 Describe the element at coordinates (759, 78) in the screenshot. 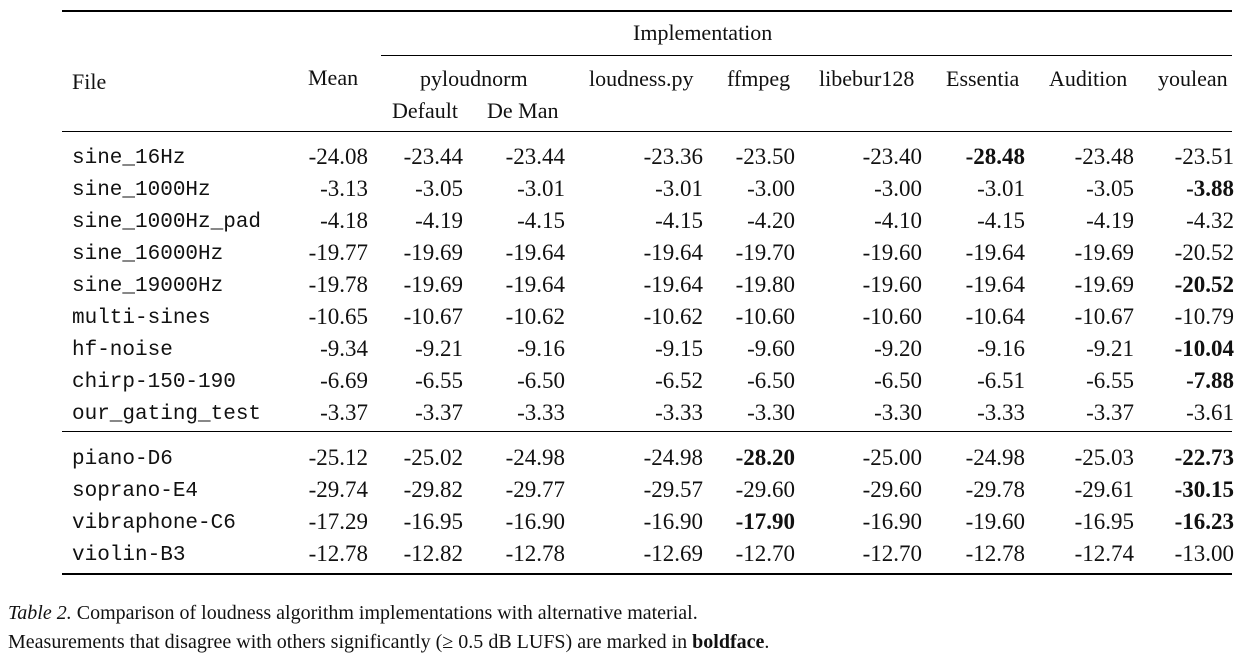

I see `col-header-ffmpeg: ffmpeg` at that location.